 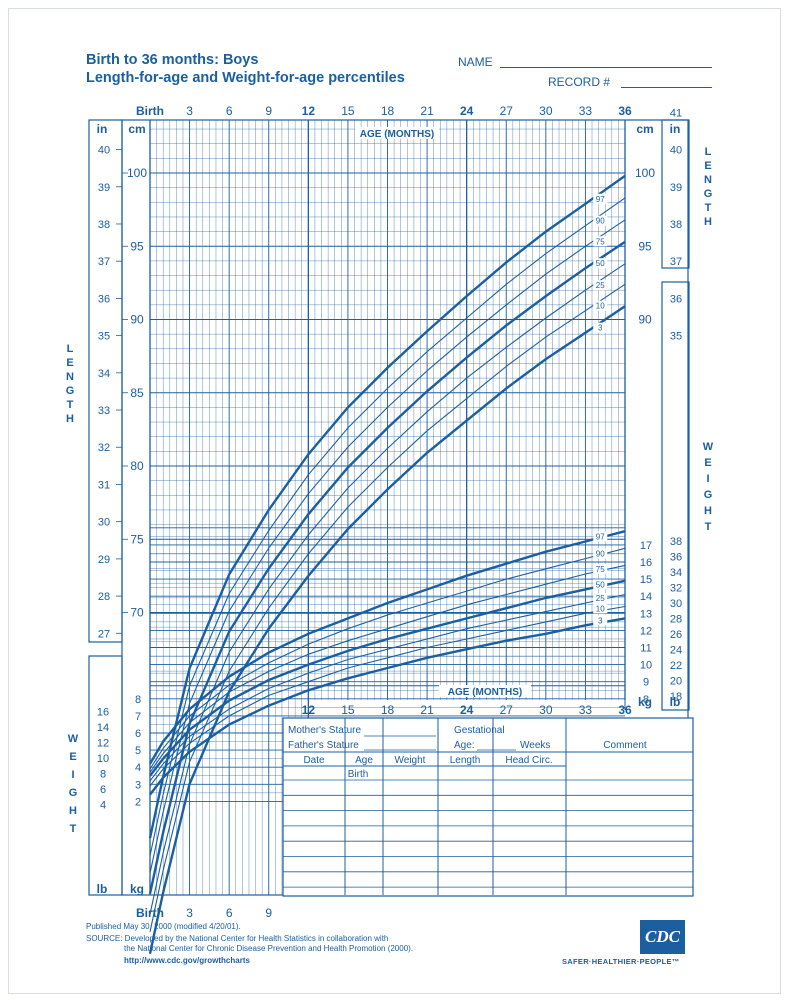 What do you see at coordinates (137, 889) in the screenshot?
I see `unit-kg-left: kg` at bounding box center [137, 889].